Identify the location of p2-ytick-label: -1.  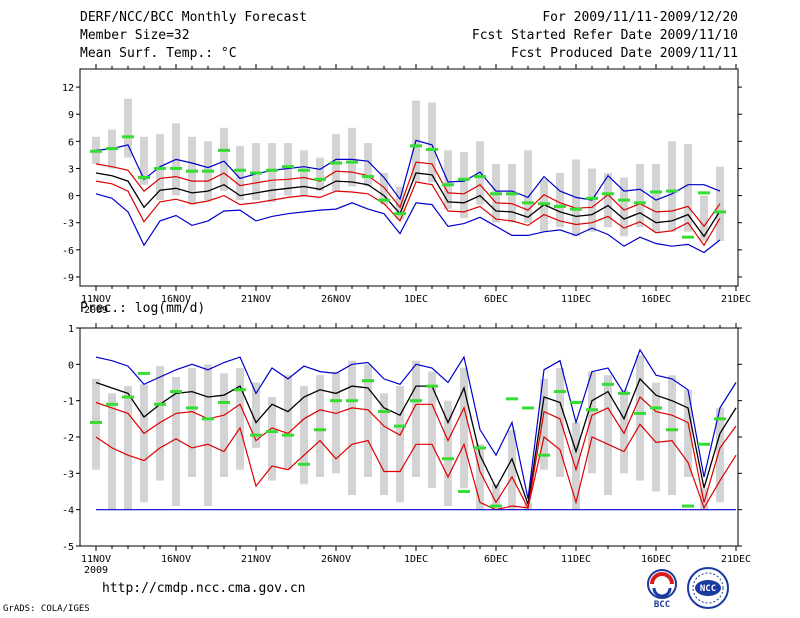
(68, 402).